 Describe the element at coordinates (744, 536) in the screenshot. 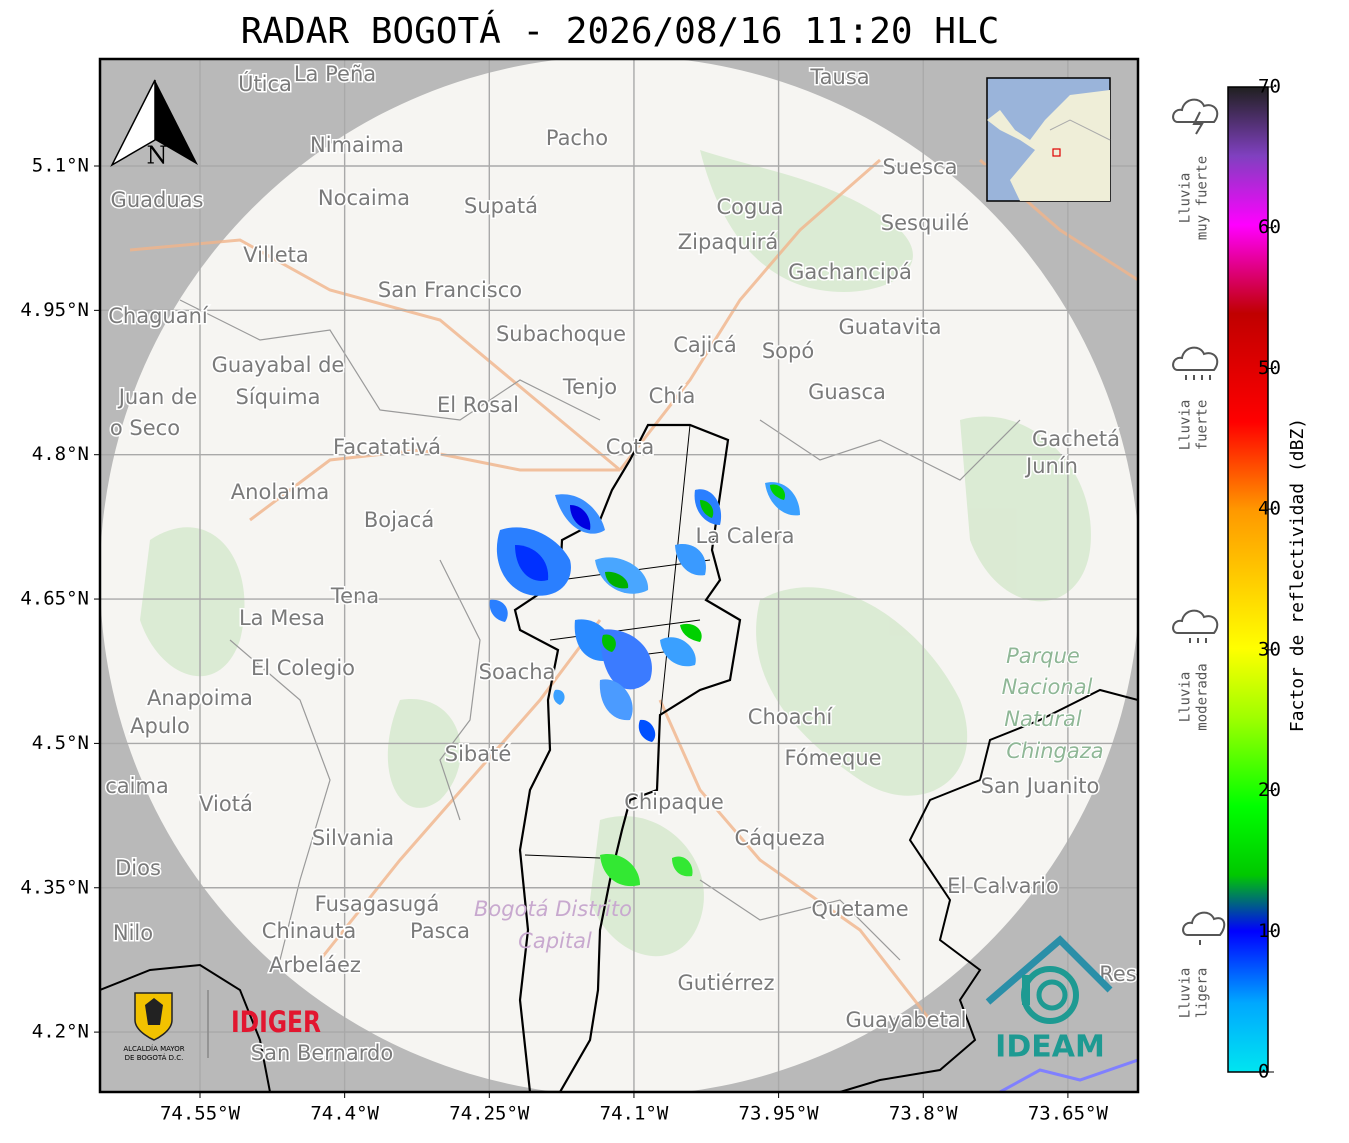

I see `place-label: La Calera` at that location.